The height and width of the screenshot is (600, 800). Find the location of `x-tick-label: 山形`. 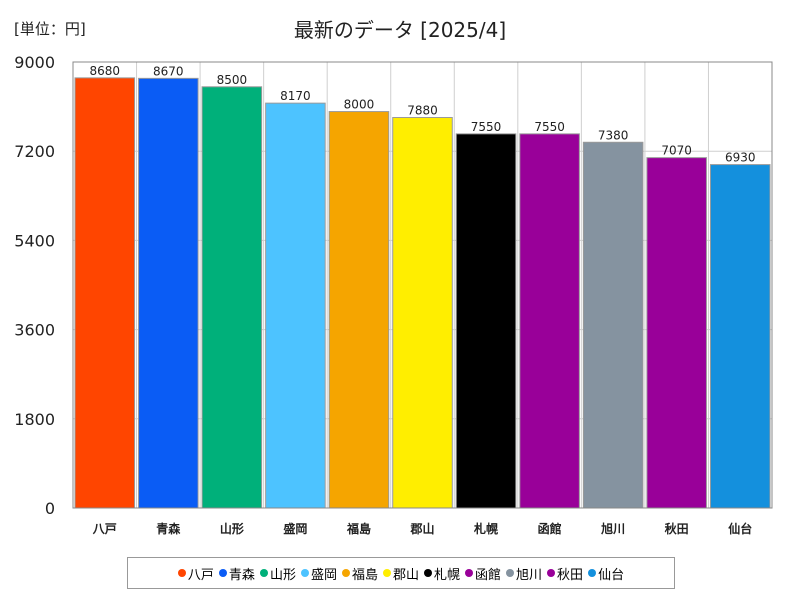

x-tick-label: 山形 is located at coordinates (232, 528).